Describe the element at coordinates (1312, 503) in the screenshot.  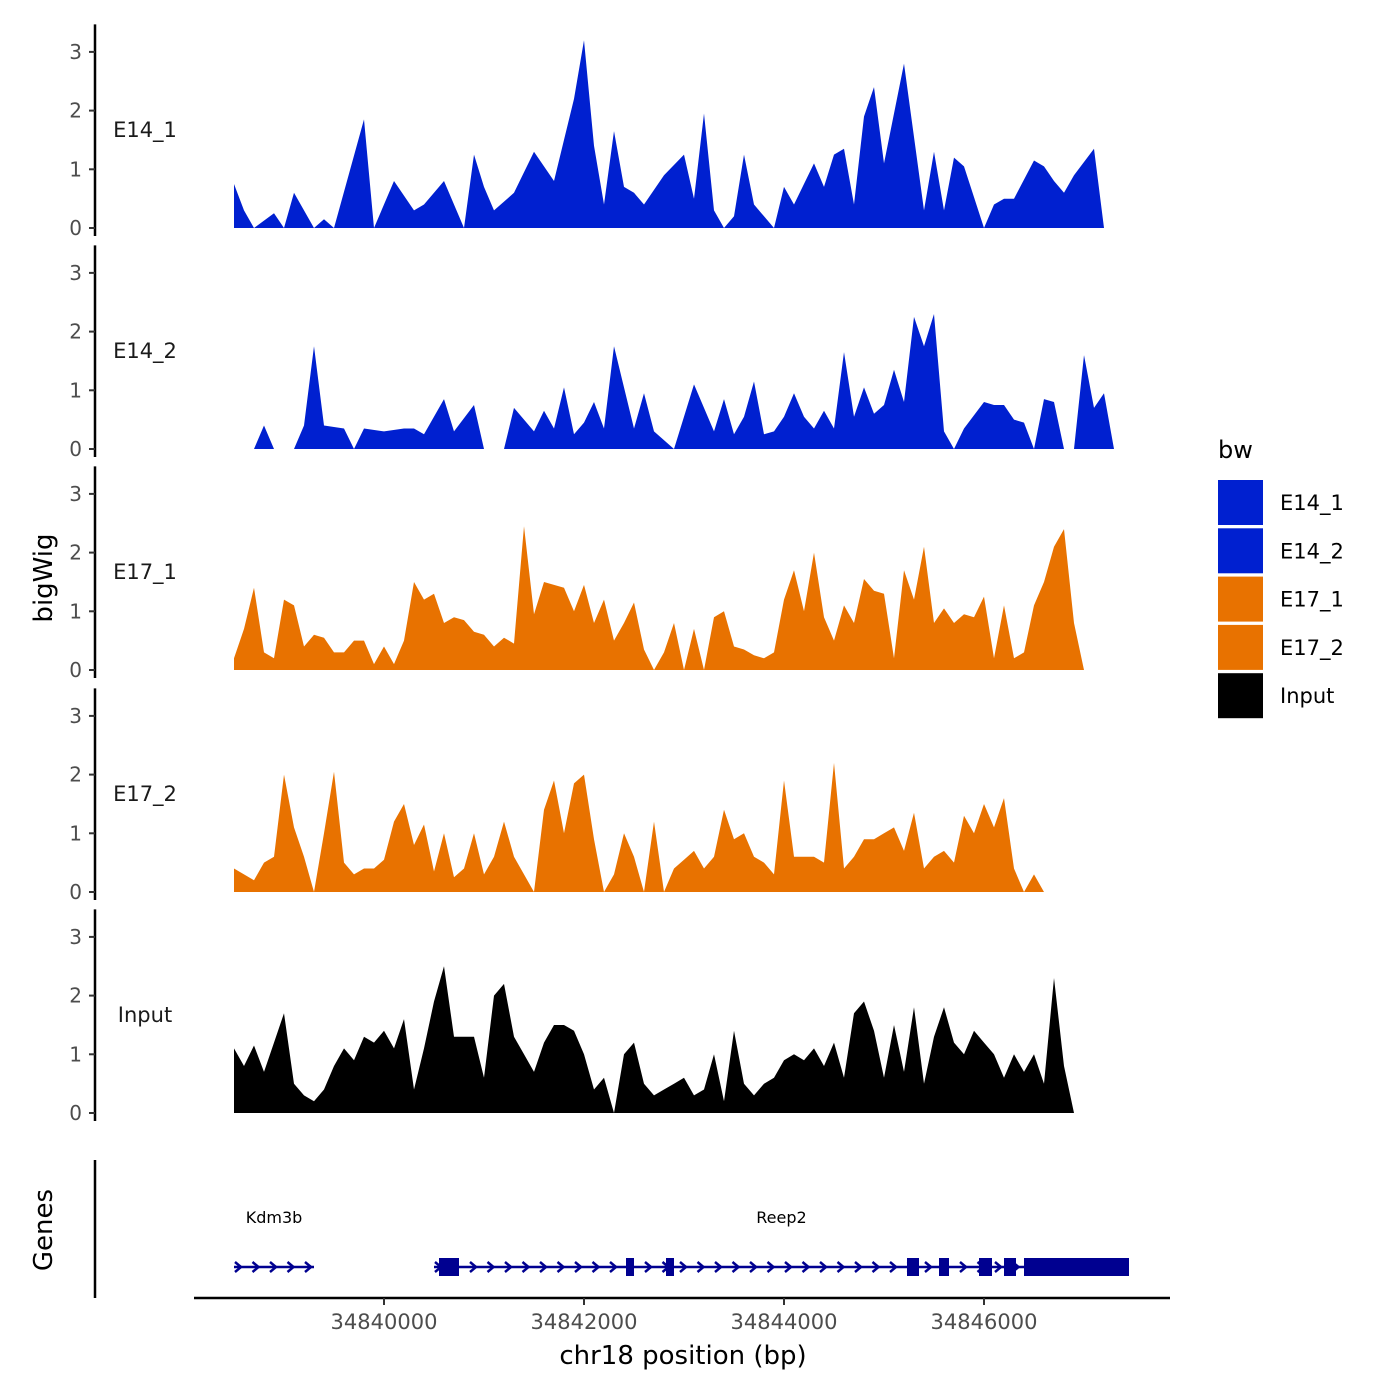
I see `legend-label: E14_1` at that location.